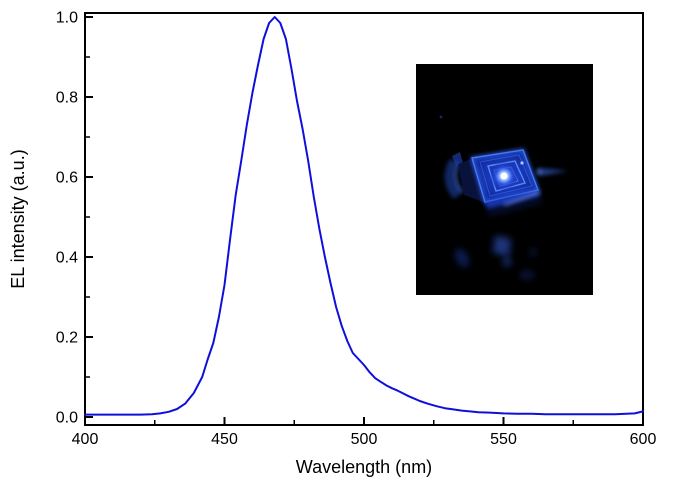 The width and height of the screenshot is (673, 501). What do you see at coordinates (472, 180) in the screenshot?
I see `chip-side-face` at bounding box center [472, 180].